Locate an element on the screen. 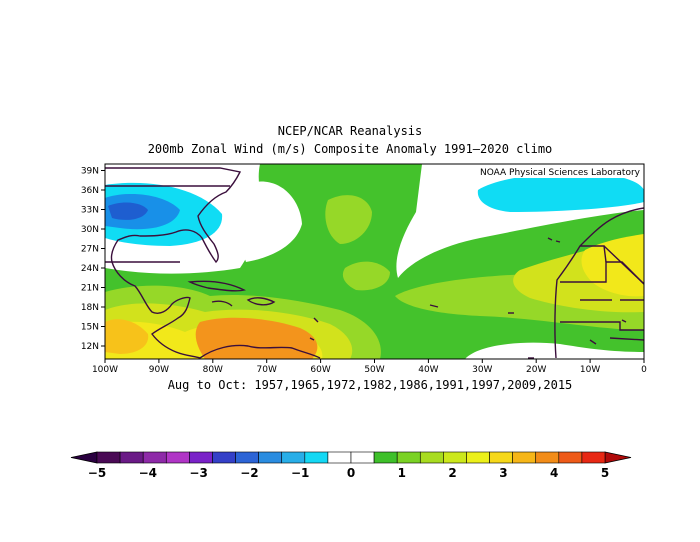  colorbar-label: 3 is located at coordinates (503, 473).